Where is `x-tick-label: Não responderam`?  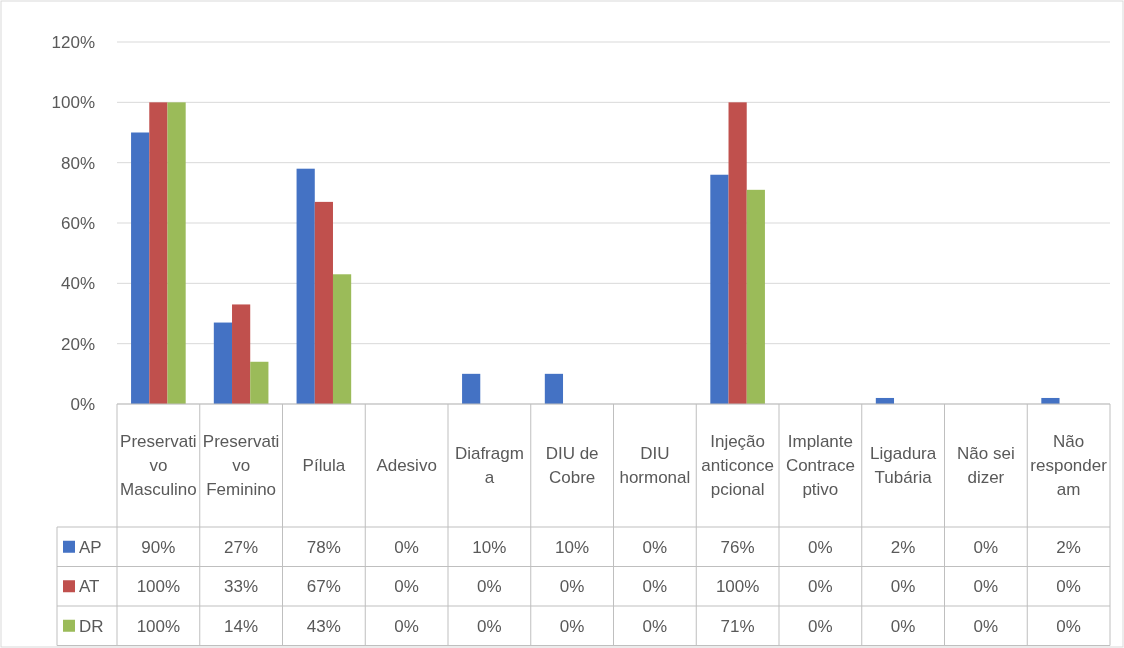
x-tick-label: Não responderam is located at coordinates (1069, 466).